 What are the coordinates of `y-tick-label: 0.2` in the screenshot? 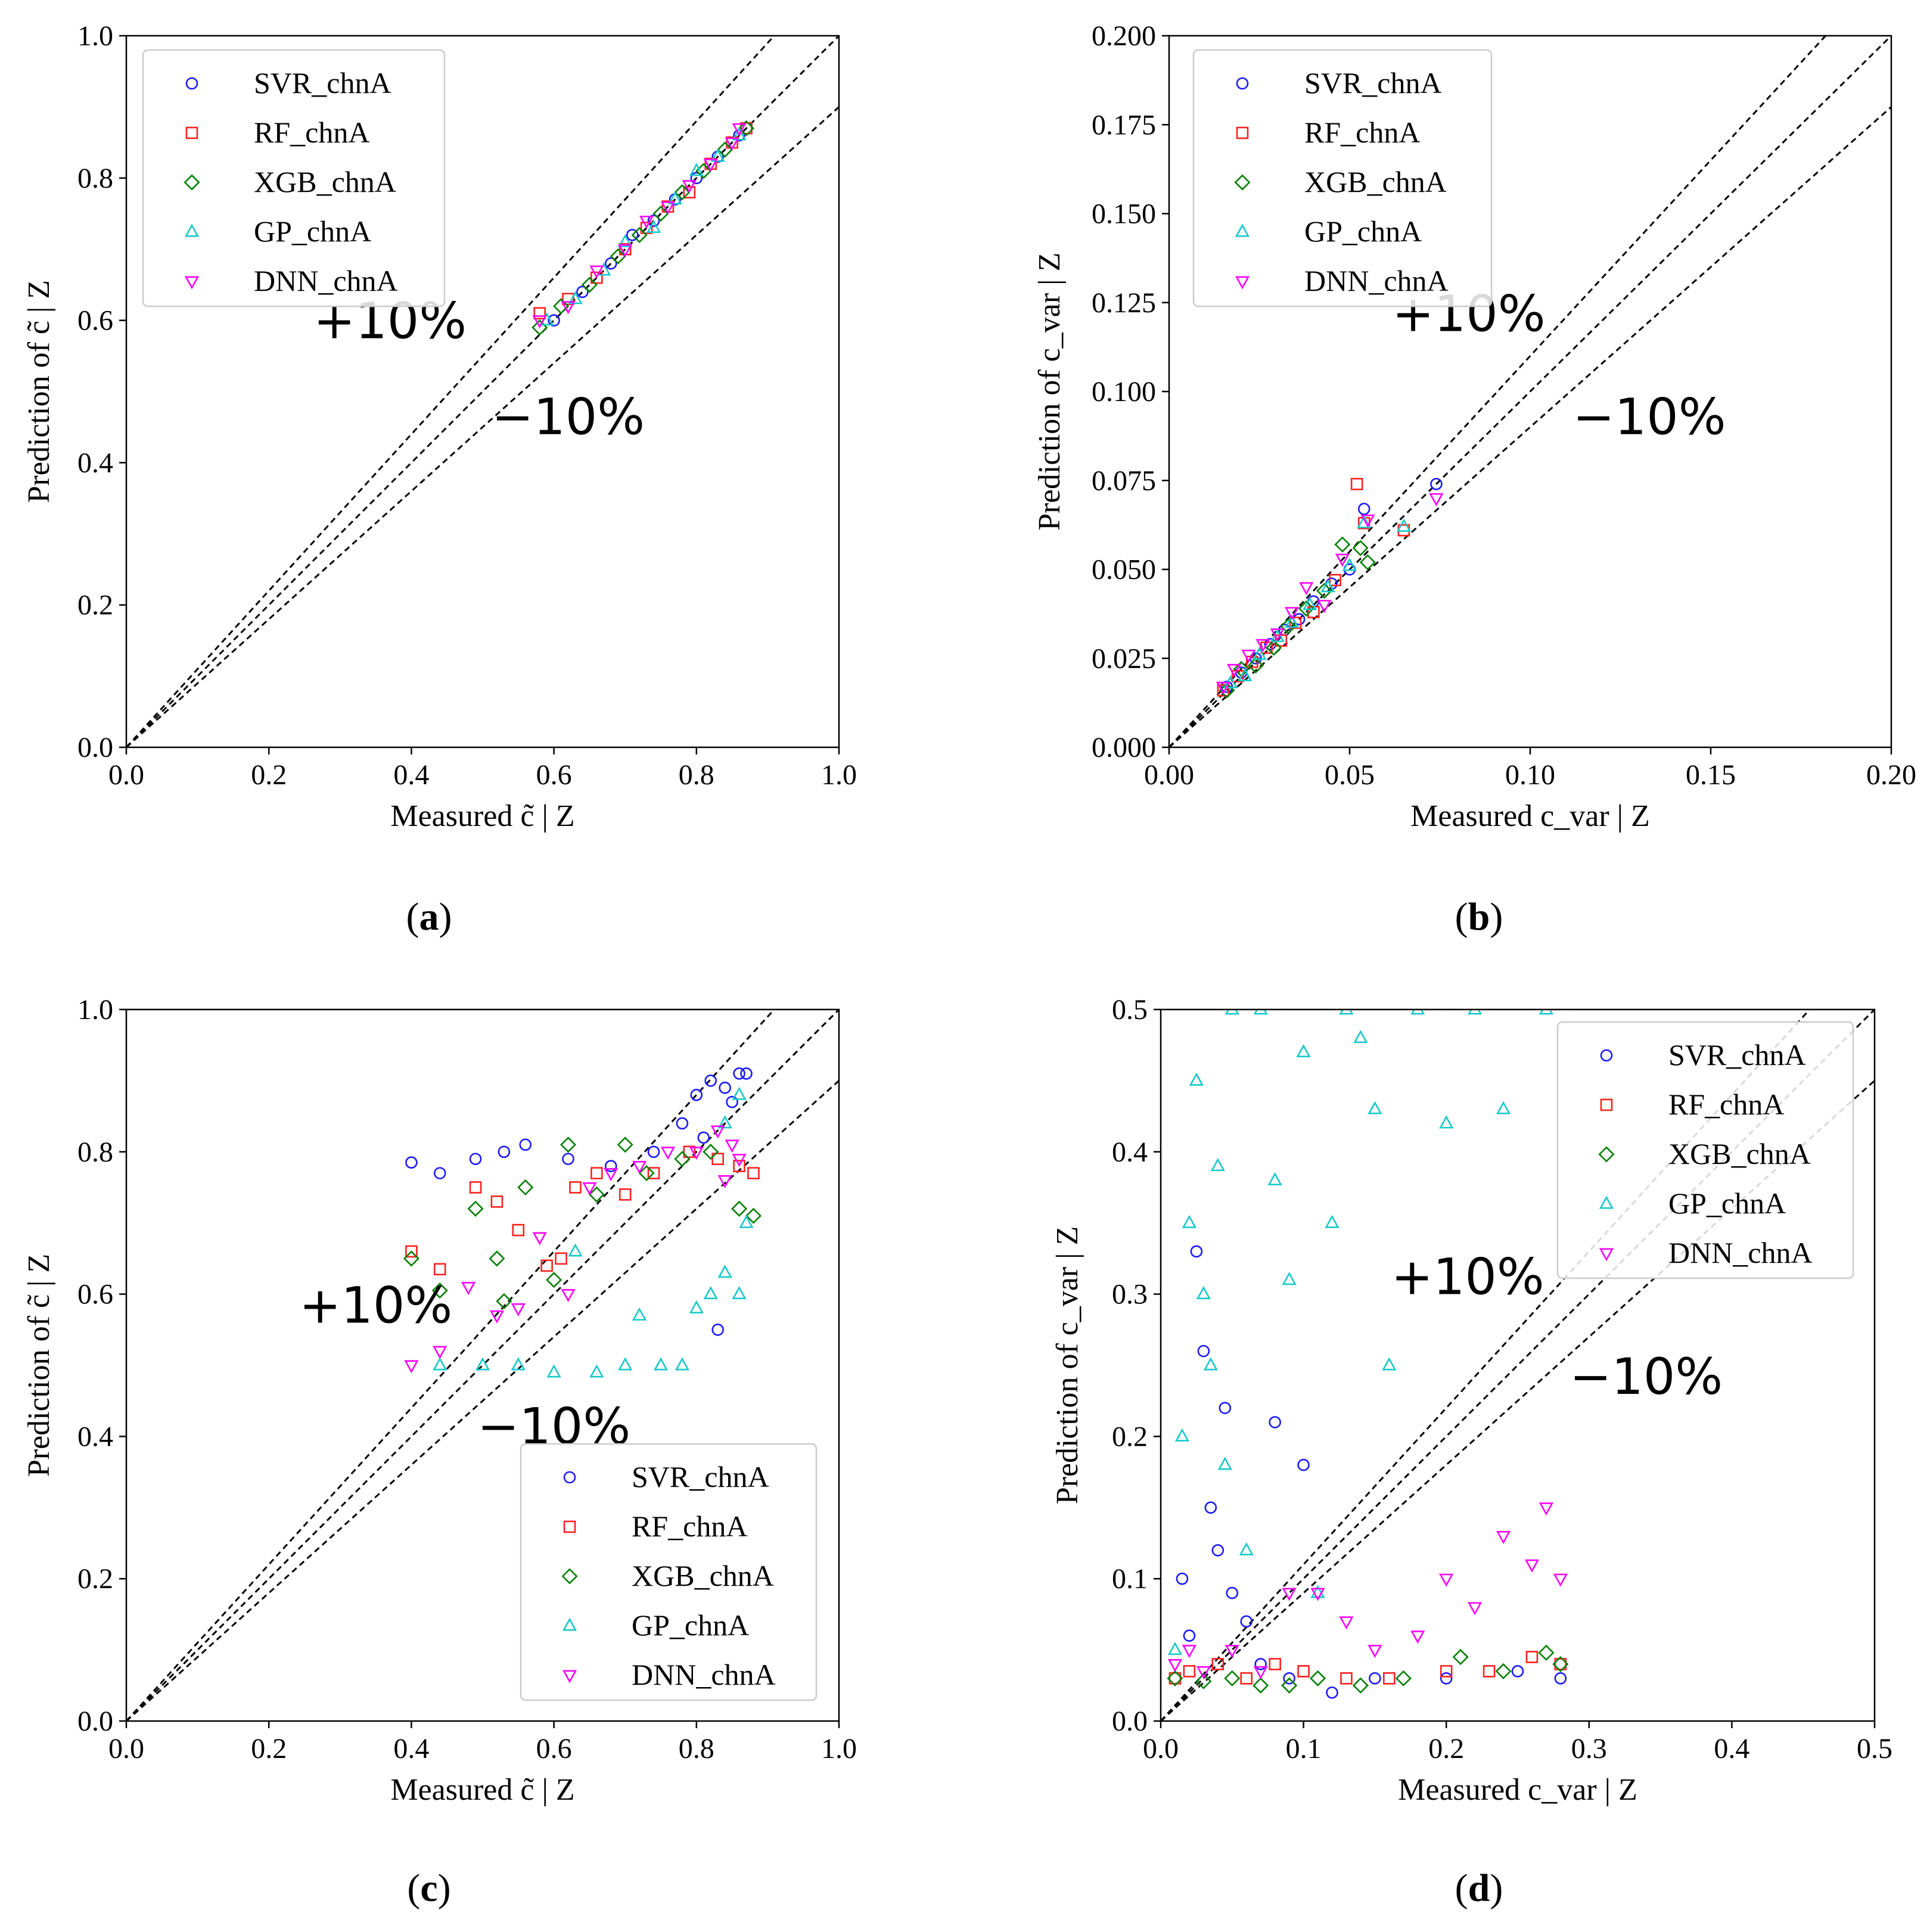 It's located at (95, 605).